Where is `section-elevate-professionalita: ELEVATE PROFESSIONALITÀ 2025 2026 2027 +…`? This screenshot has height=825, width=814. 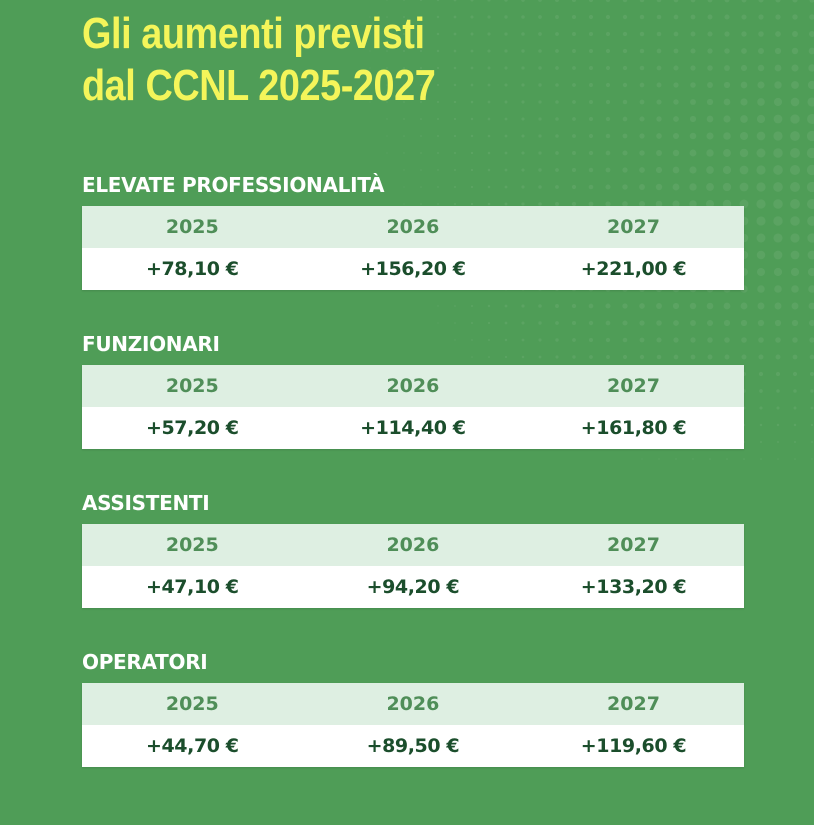
section-elevate-professionalita: ELEVATE PROFESSIONALITÀ 2025 2026 2027 +… is located at coordinates (413, 230).